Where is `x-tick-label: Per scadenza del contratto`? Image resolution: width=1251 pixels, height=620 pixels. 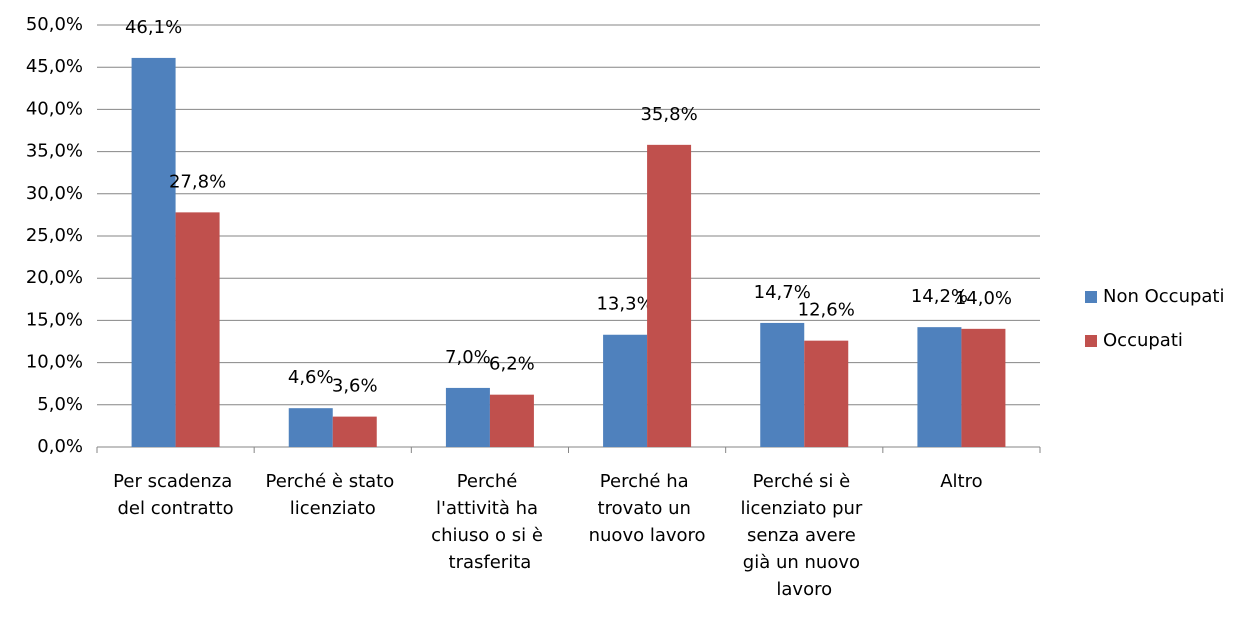
x-tick-label: Per scadenza del contratto is located at coordinates (175, 495).